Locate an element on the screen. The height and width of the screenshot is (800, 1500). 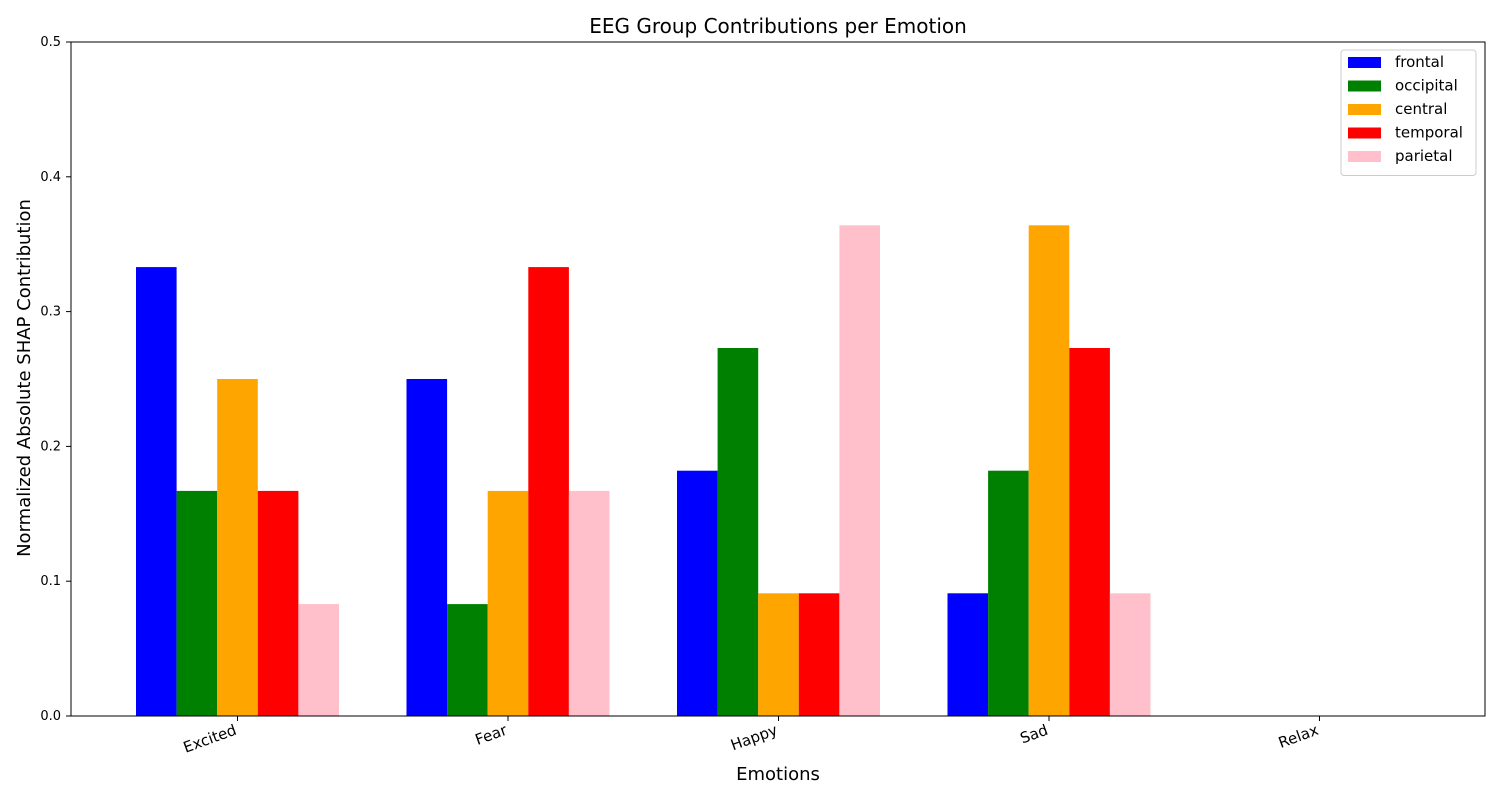
y-tick-label: 0.3 is located at coordinates (50, 312).